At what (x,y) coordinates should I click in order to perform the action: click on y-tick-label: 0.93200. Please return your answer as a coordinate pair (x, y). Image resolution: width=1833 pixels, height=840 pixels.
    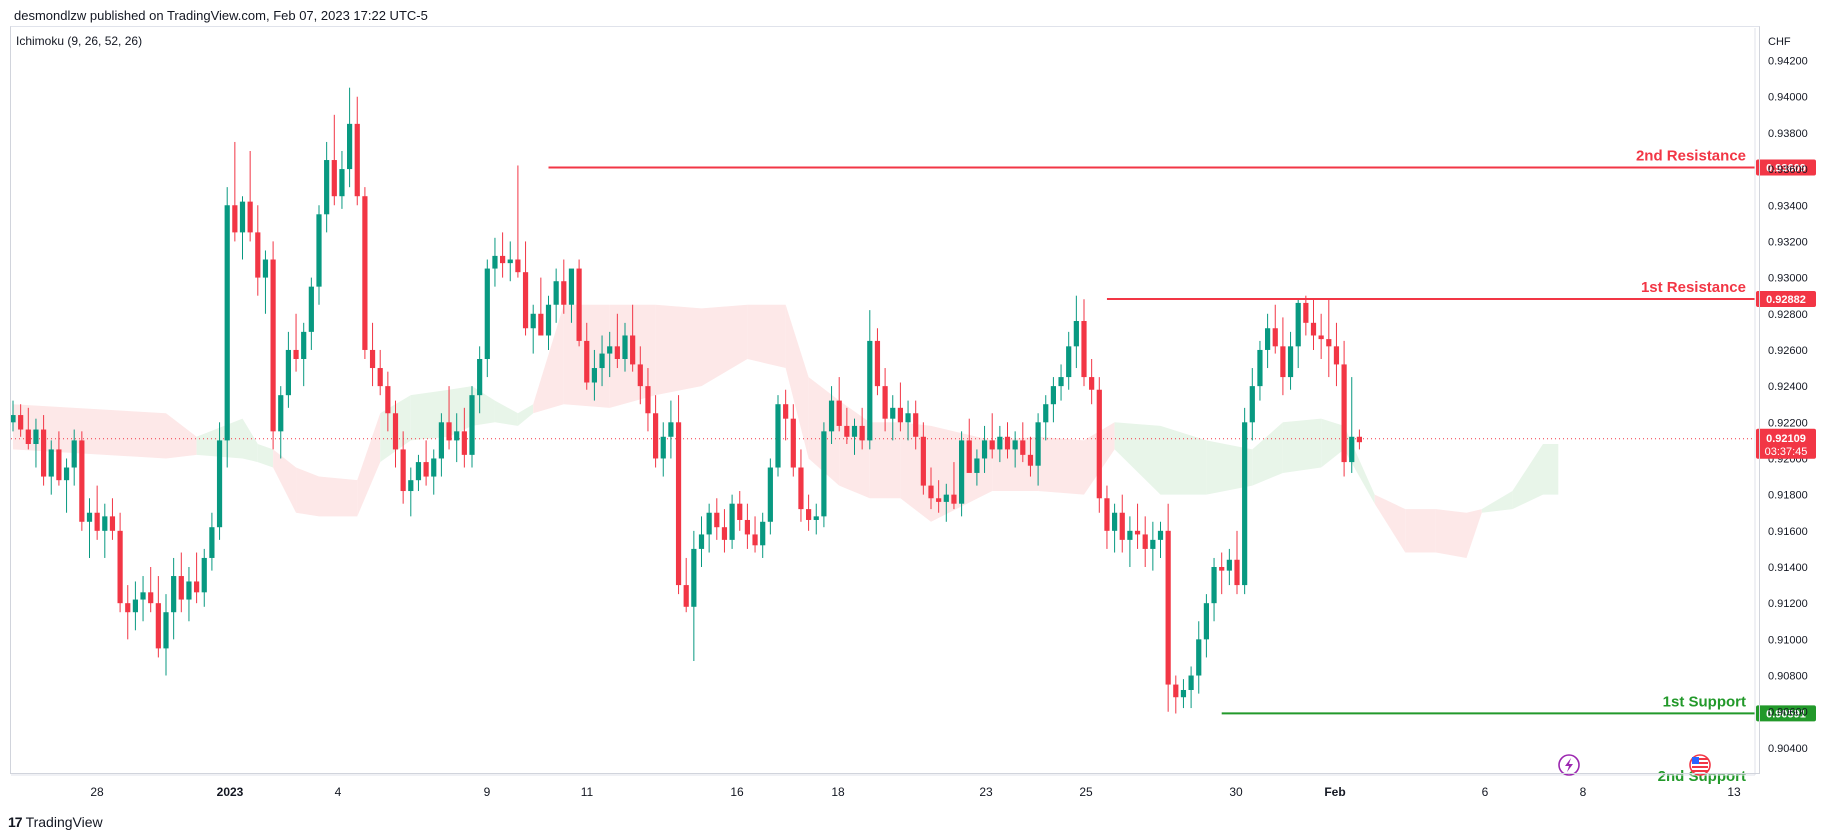
    Looking at the image, I should click on (1788, 242).